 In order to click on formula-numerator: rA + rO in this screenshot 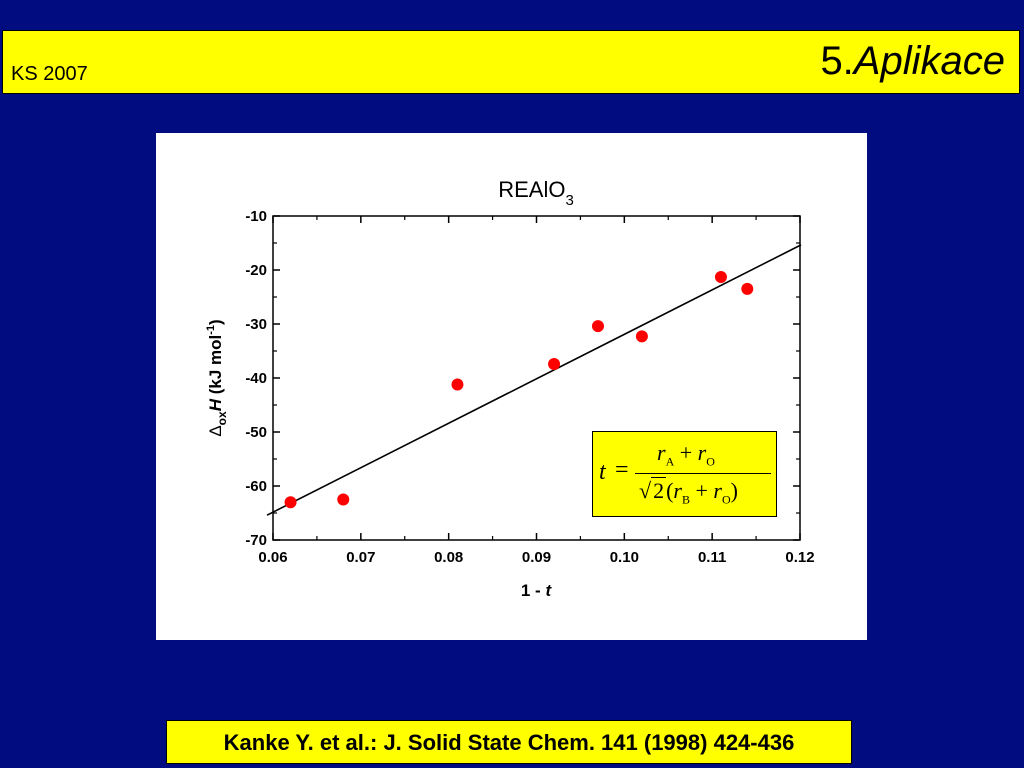, I will do `click(686, 454)`.